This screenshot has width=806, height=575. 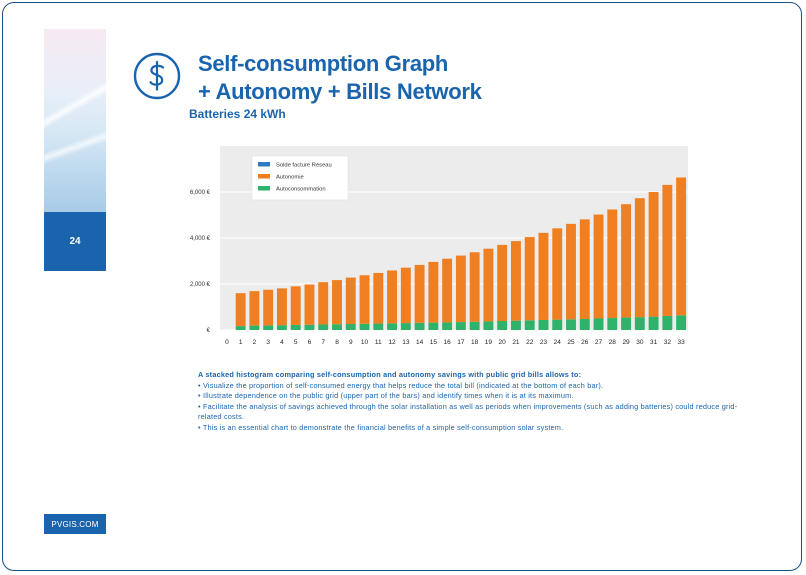 I want to click on legend-label: Autonomie, so click(x=290, y=178).